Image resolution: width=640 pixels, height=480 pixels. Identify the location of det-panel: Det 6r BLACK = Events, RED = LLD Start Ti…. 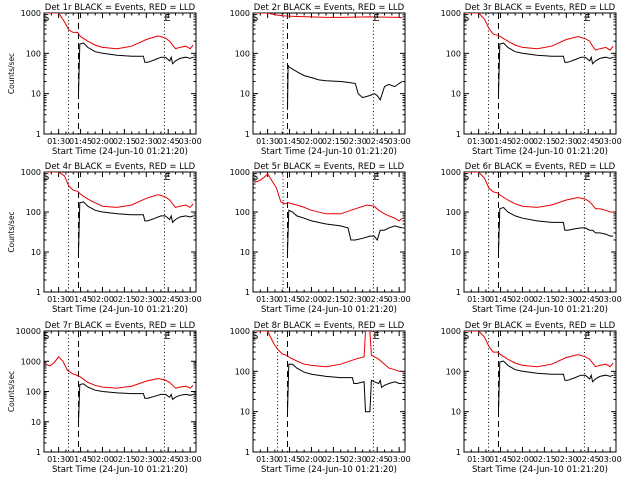
(531, 238).